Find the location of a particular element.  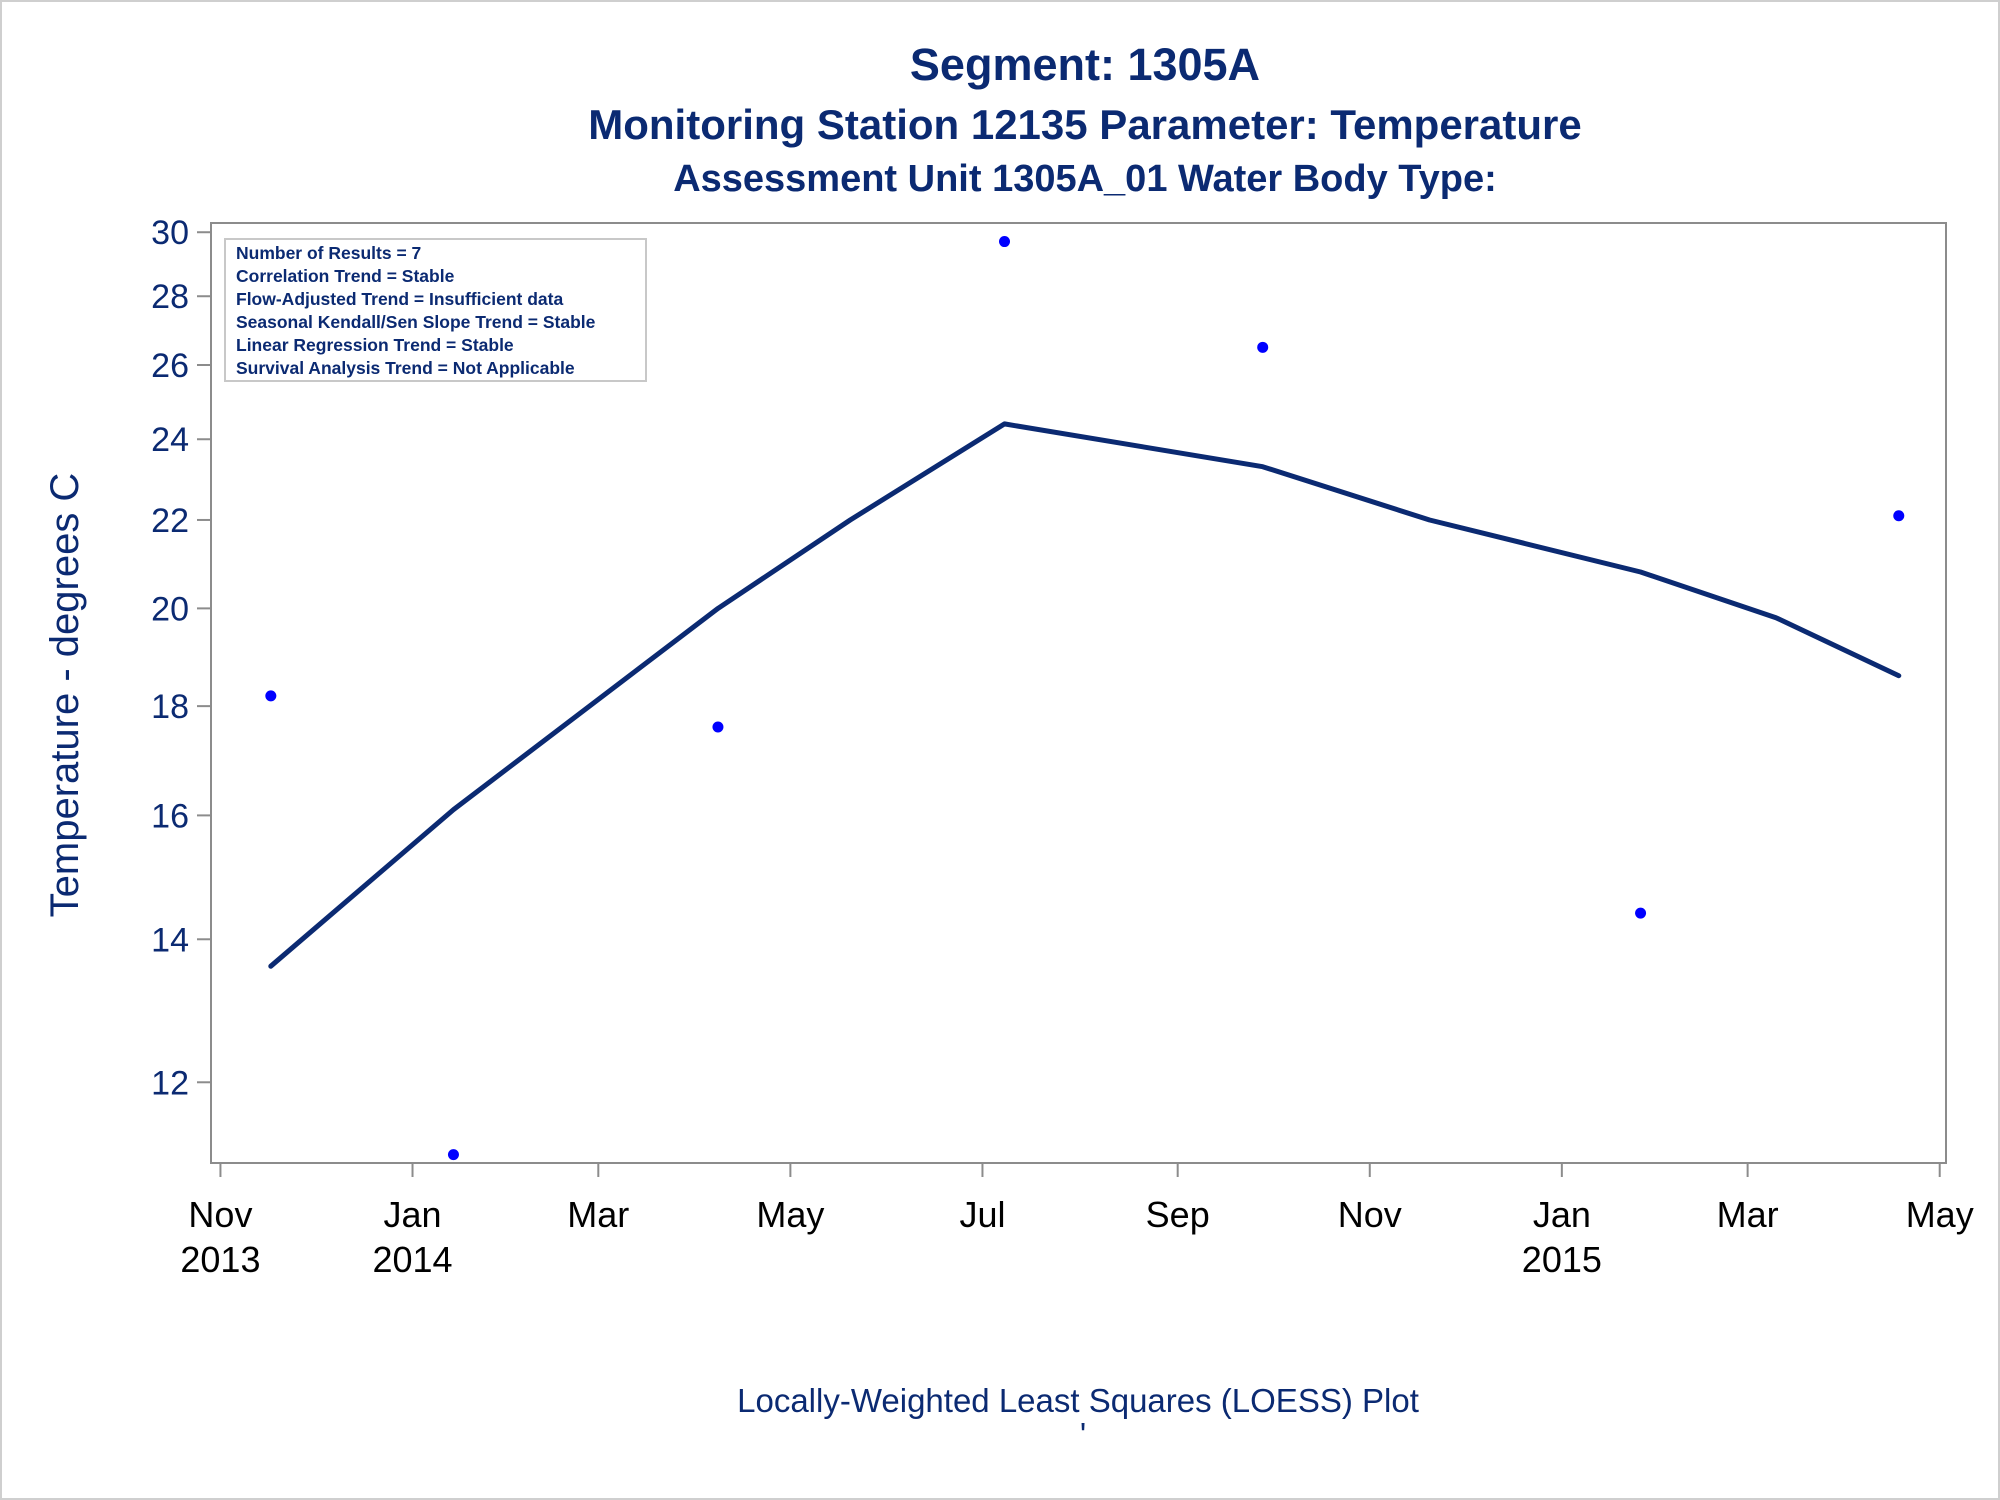

y-tick-label: 22 is located at coordinates (170, 521).